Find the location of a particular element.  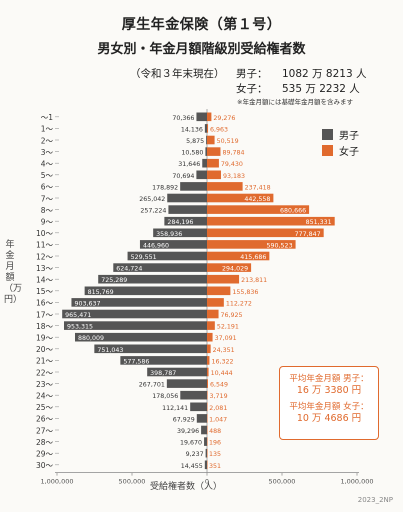

chart-subtitle: 男女別・年金月額階級別受給権者数 is located at coordinates (201, 49).